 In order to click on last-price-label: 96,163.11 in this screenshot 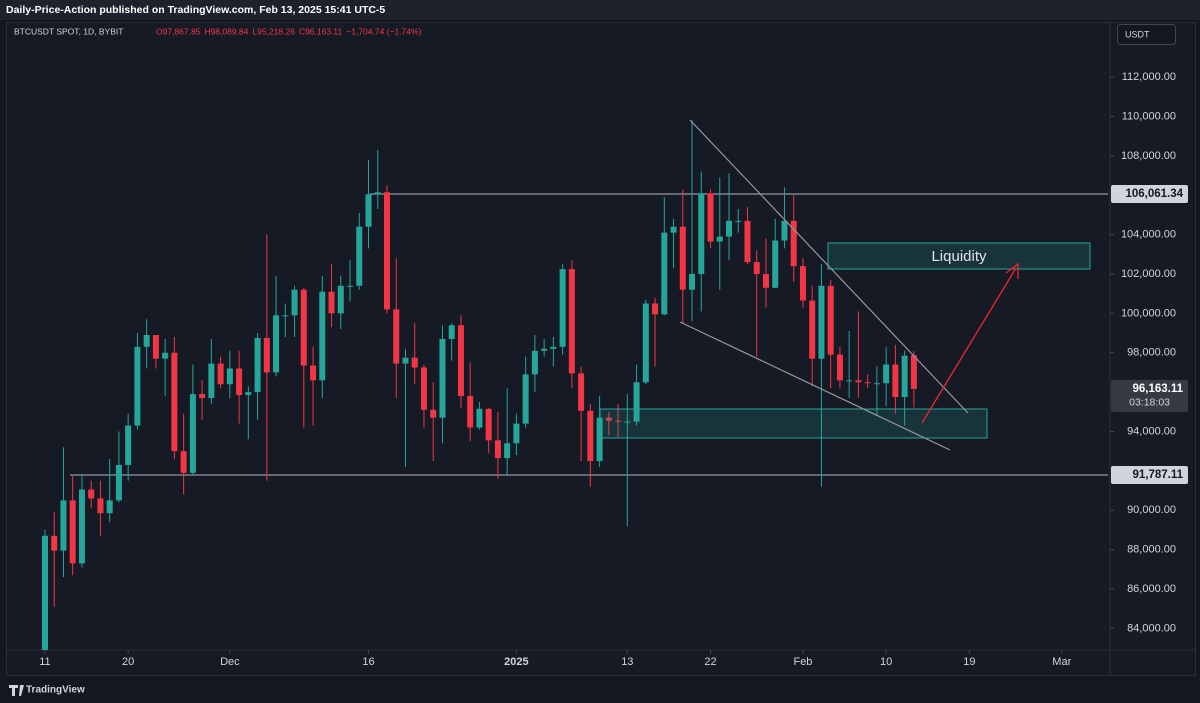, I will do `click(1157, 389)`.